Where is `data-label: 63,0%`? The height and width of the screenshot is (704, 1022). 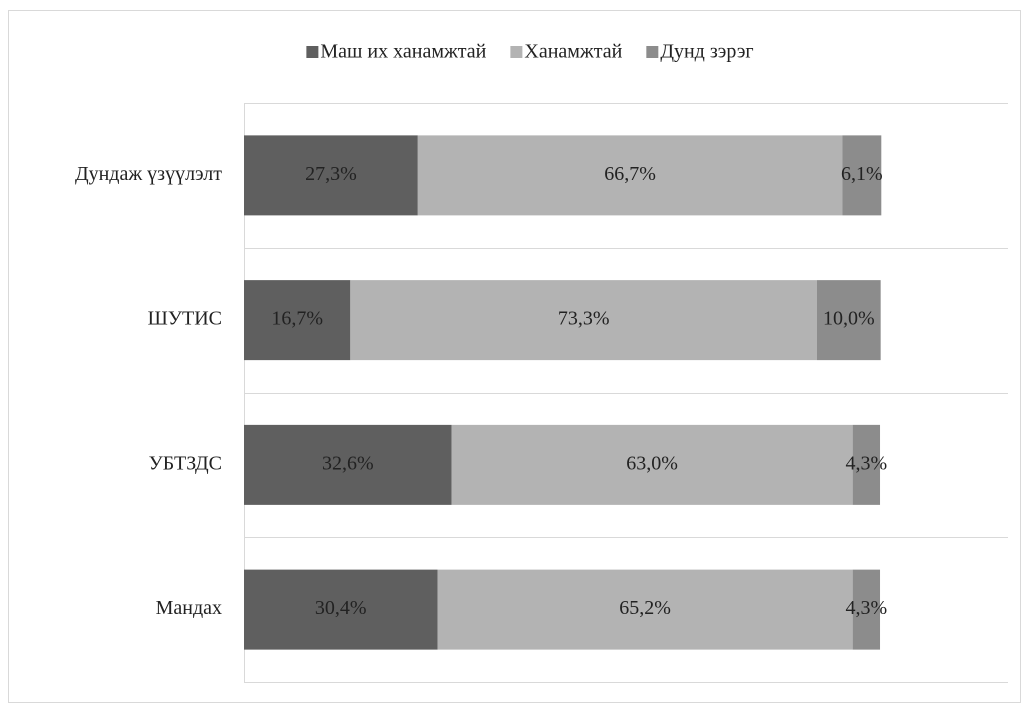
data-label: 63,0% is located at coordinates (652, 463).